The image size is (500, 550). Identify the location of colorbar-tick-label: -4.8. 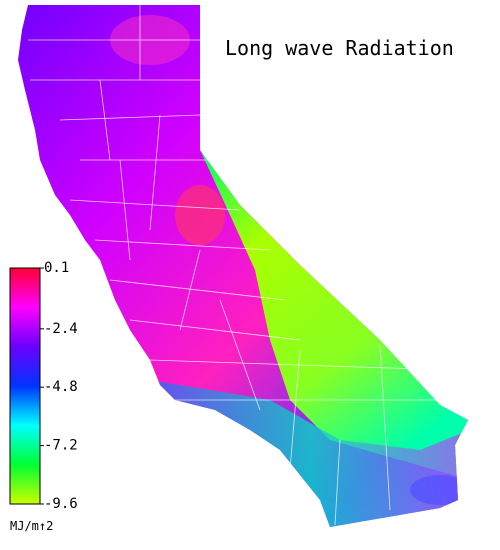
(61, 387).